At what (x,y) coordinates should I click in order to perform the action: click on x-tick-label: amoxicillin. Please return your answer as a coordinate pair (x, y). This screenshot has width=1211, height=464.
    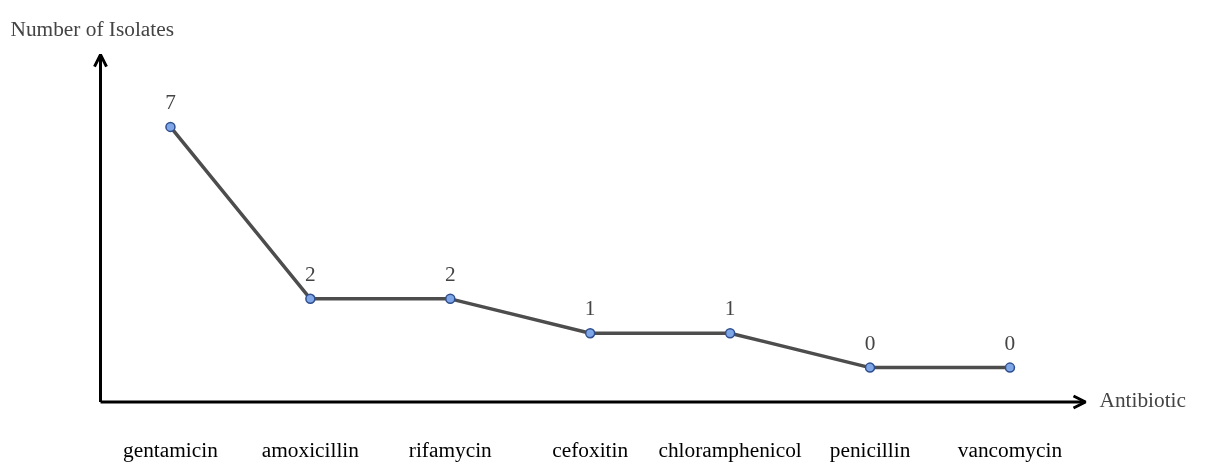
    Looking at the image, I should click on (310, 449).